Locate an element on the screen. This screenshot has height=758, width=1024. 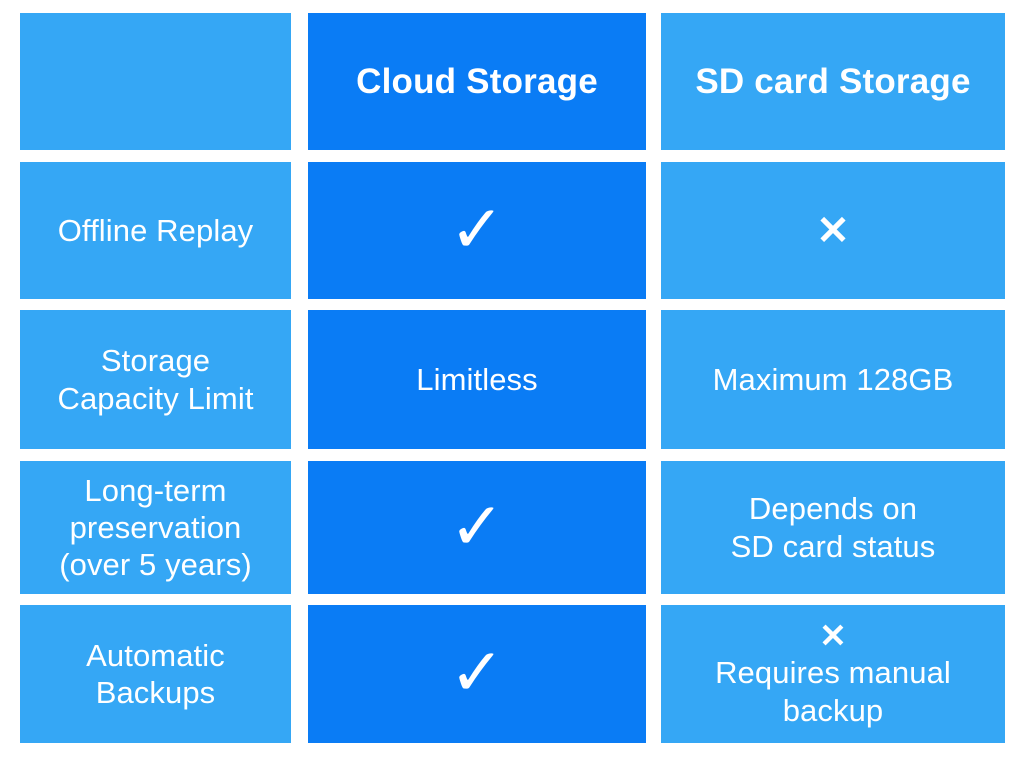
sd-value-text: backup is located at coordinates (833, 710).